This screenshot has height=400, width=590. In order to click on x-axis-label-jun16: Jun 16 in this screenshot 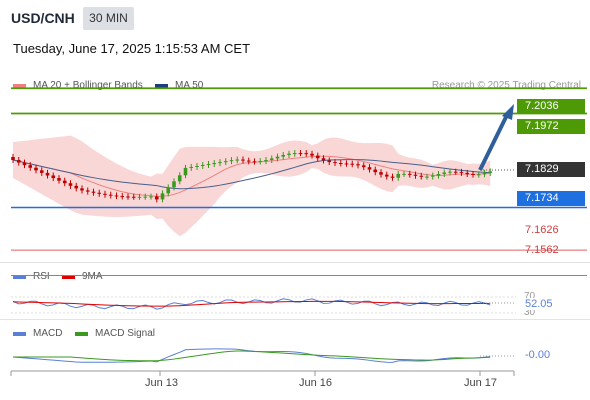, I will do `click(316, 383)`.